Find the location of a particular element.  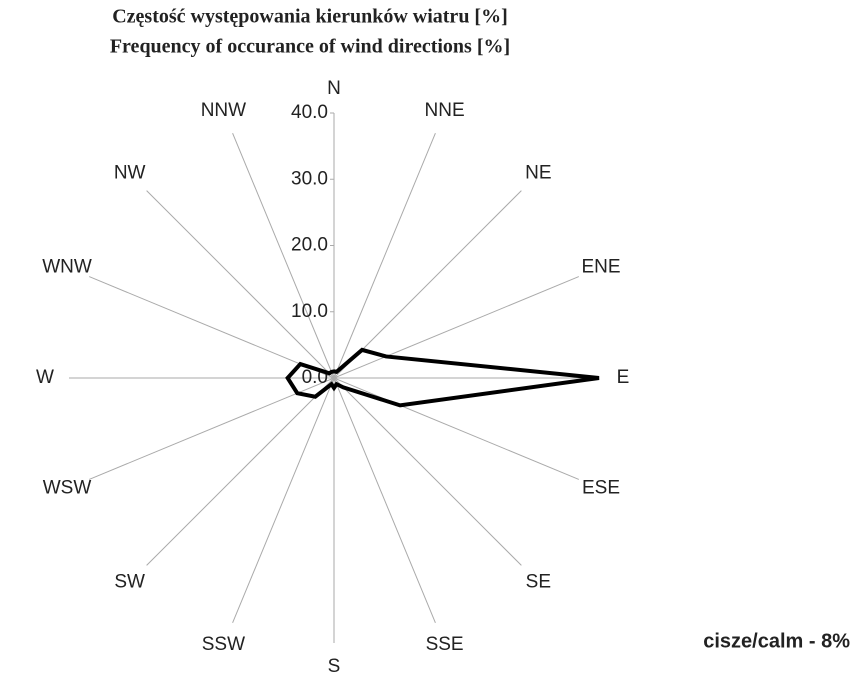

category-label: SSW is located at coordinates (223, 644).